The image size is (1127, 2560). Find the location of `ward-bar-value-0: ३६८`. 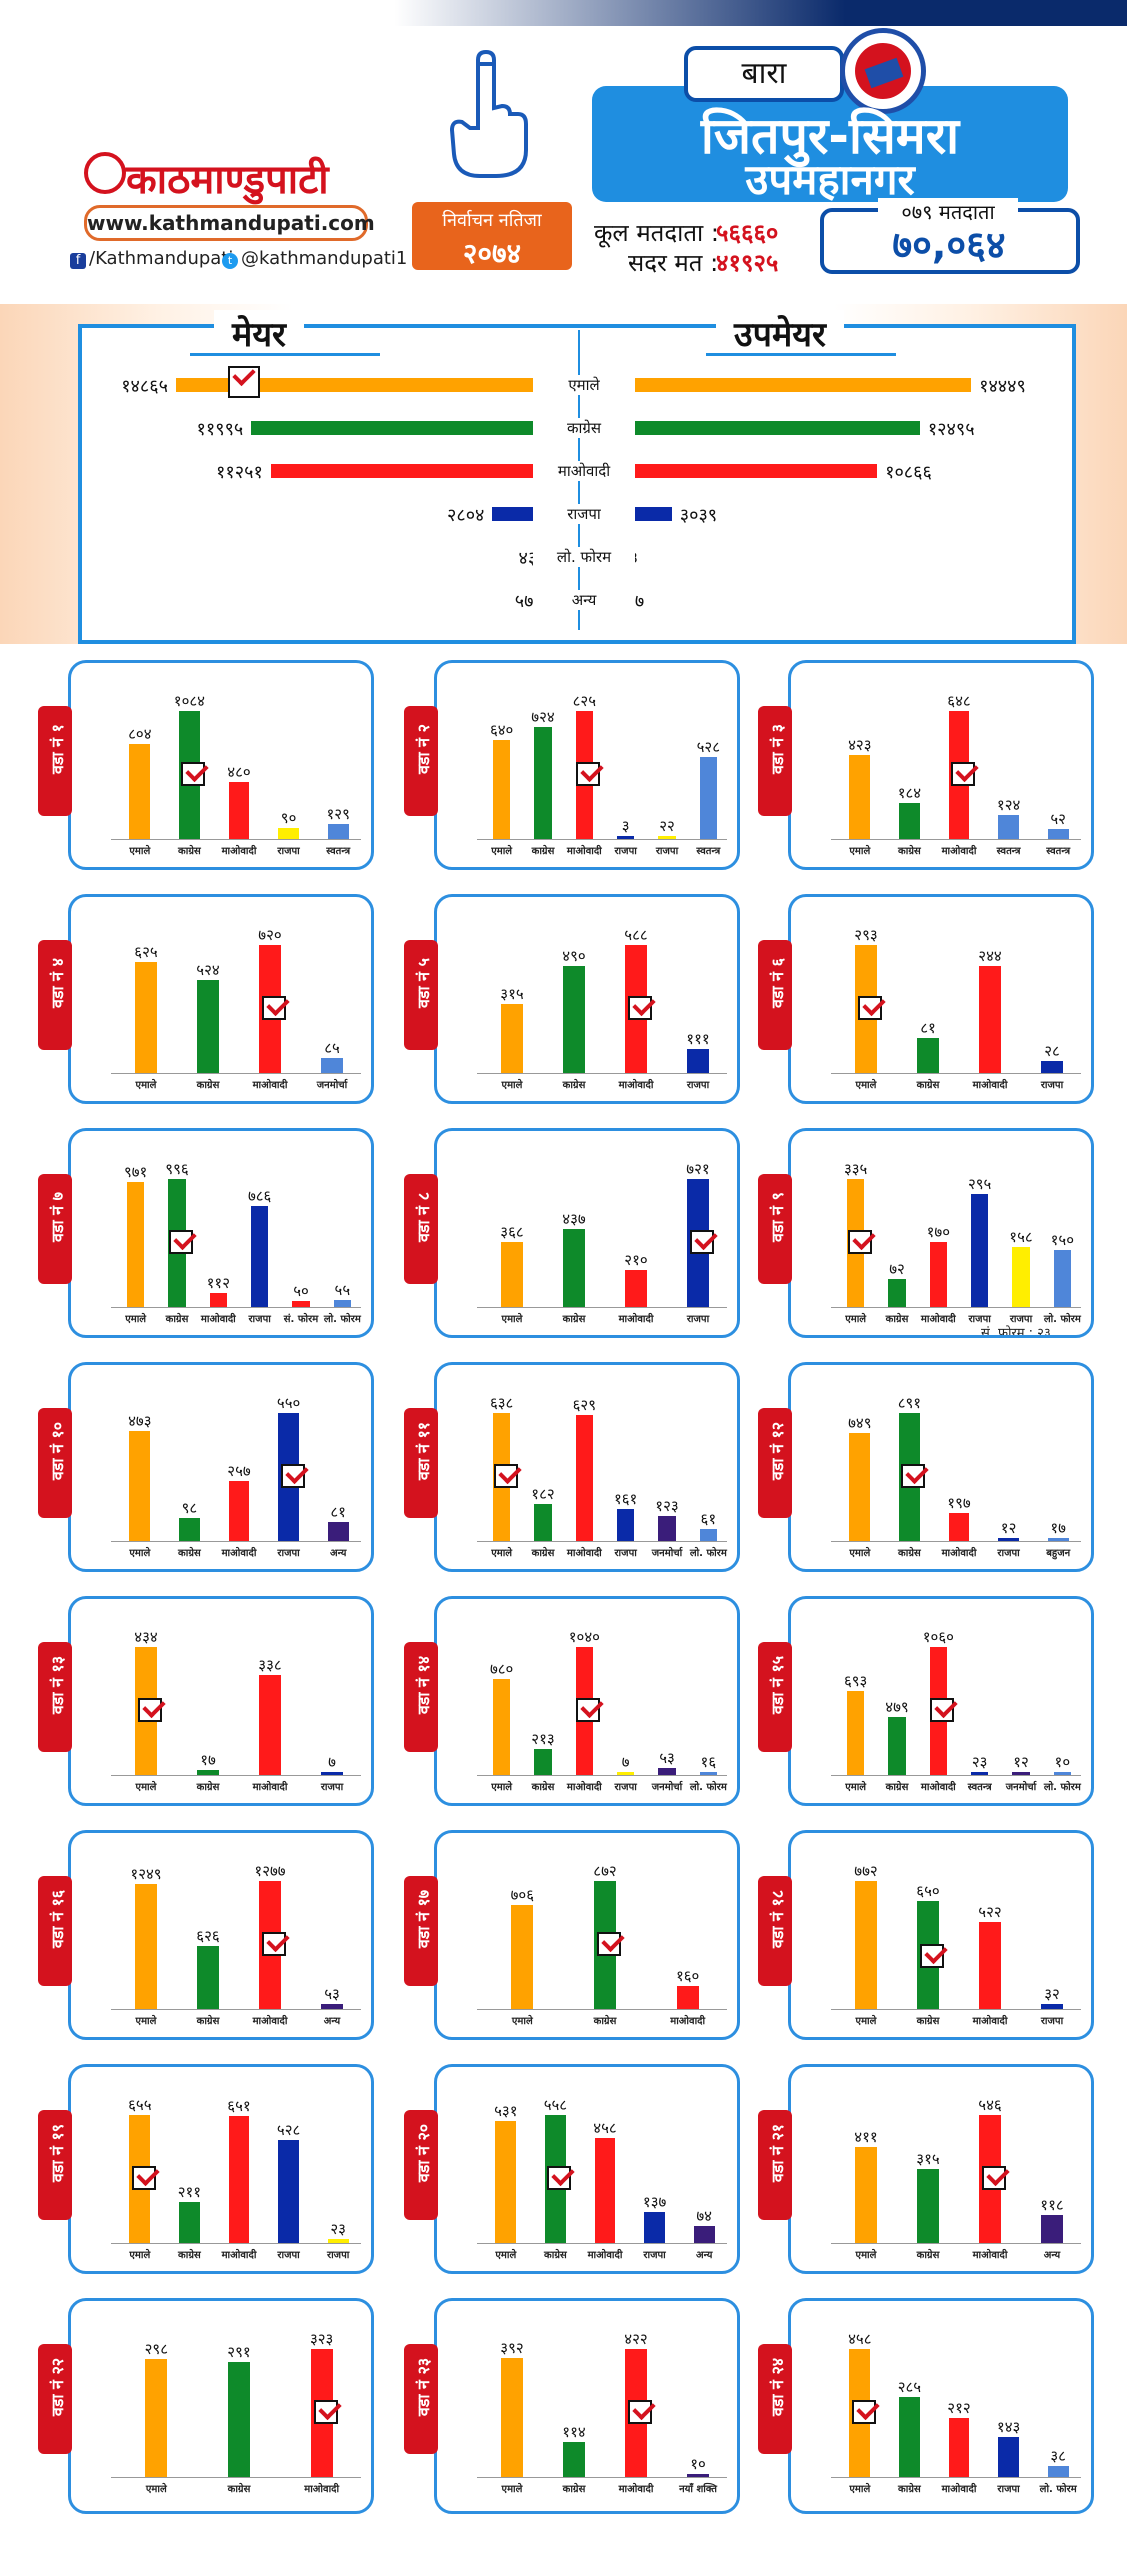

ward-bar-value-0: ३६८ is located at coordinates (512, 1231).